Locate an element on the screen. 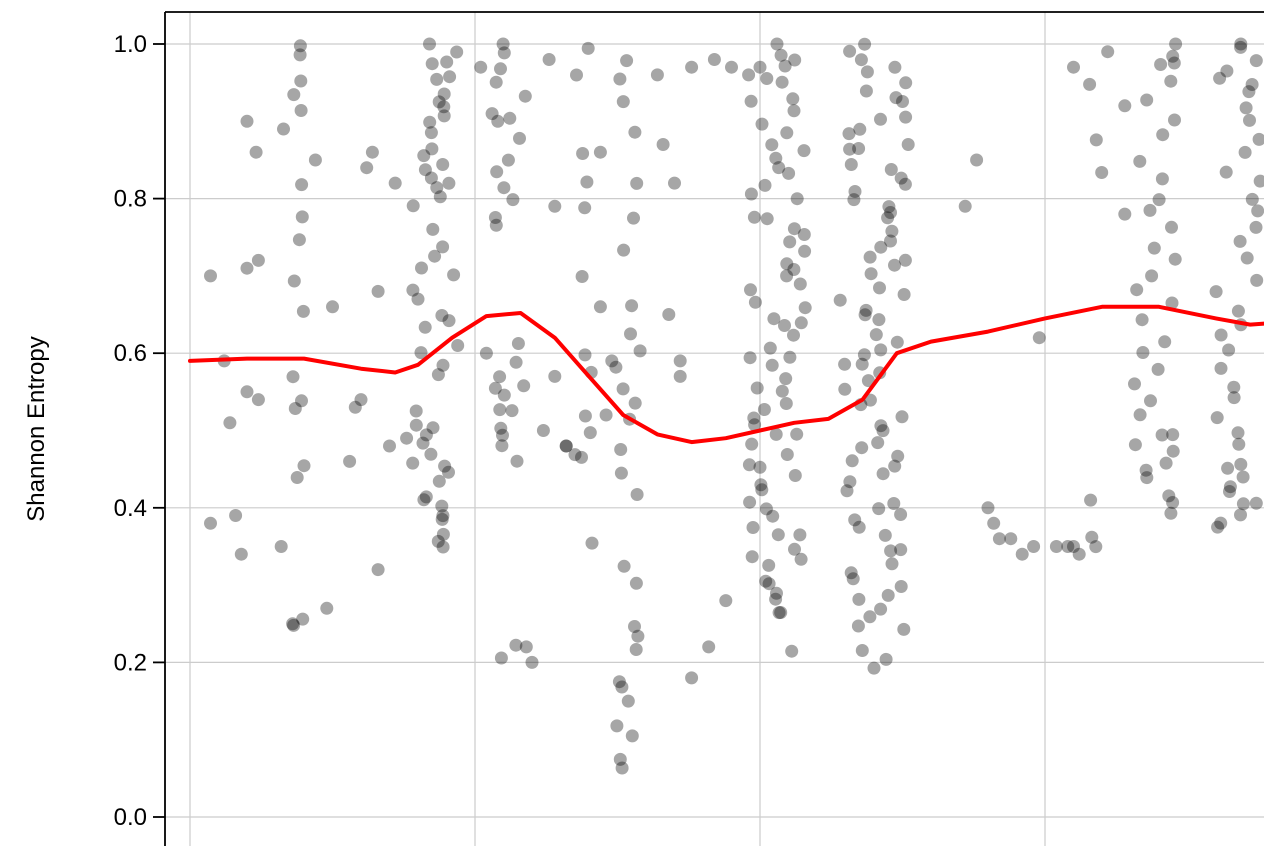 Image resolution: width=1264 pixels, height=851 pixels. y-tick-label: 0.8 is located at coordinates (130, 199).